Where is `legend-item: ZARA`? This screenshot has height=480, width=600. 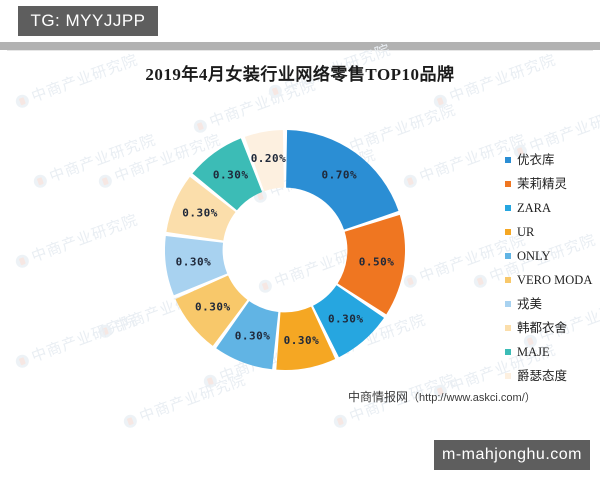
legend-item: ZARA is located at coordinates (552, 208).